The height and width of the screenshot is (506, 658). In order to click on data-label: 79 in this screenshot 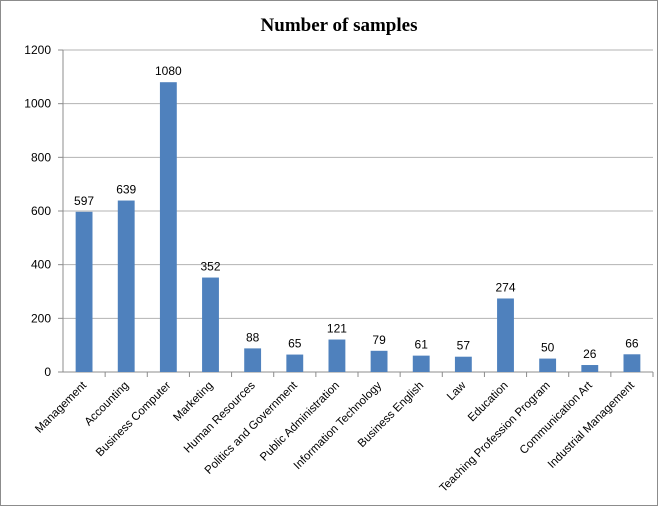, I will do `click(379, 340)`.